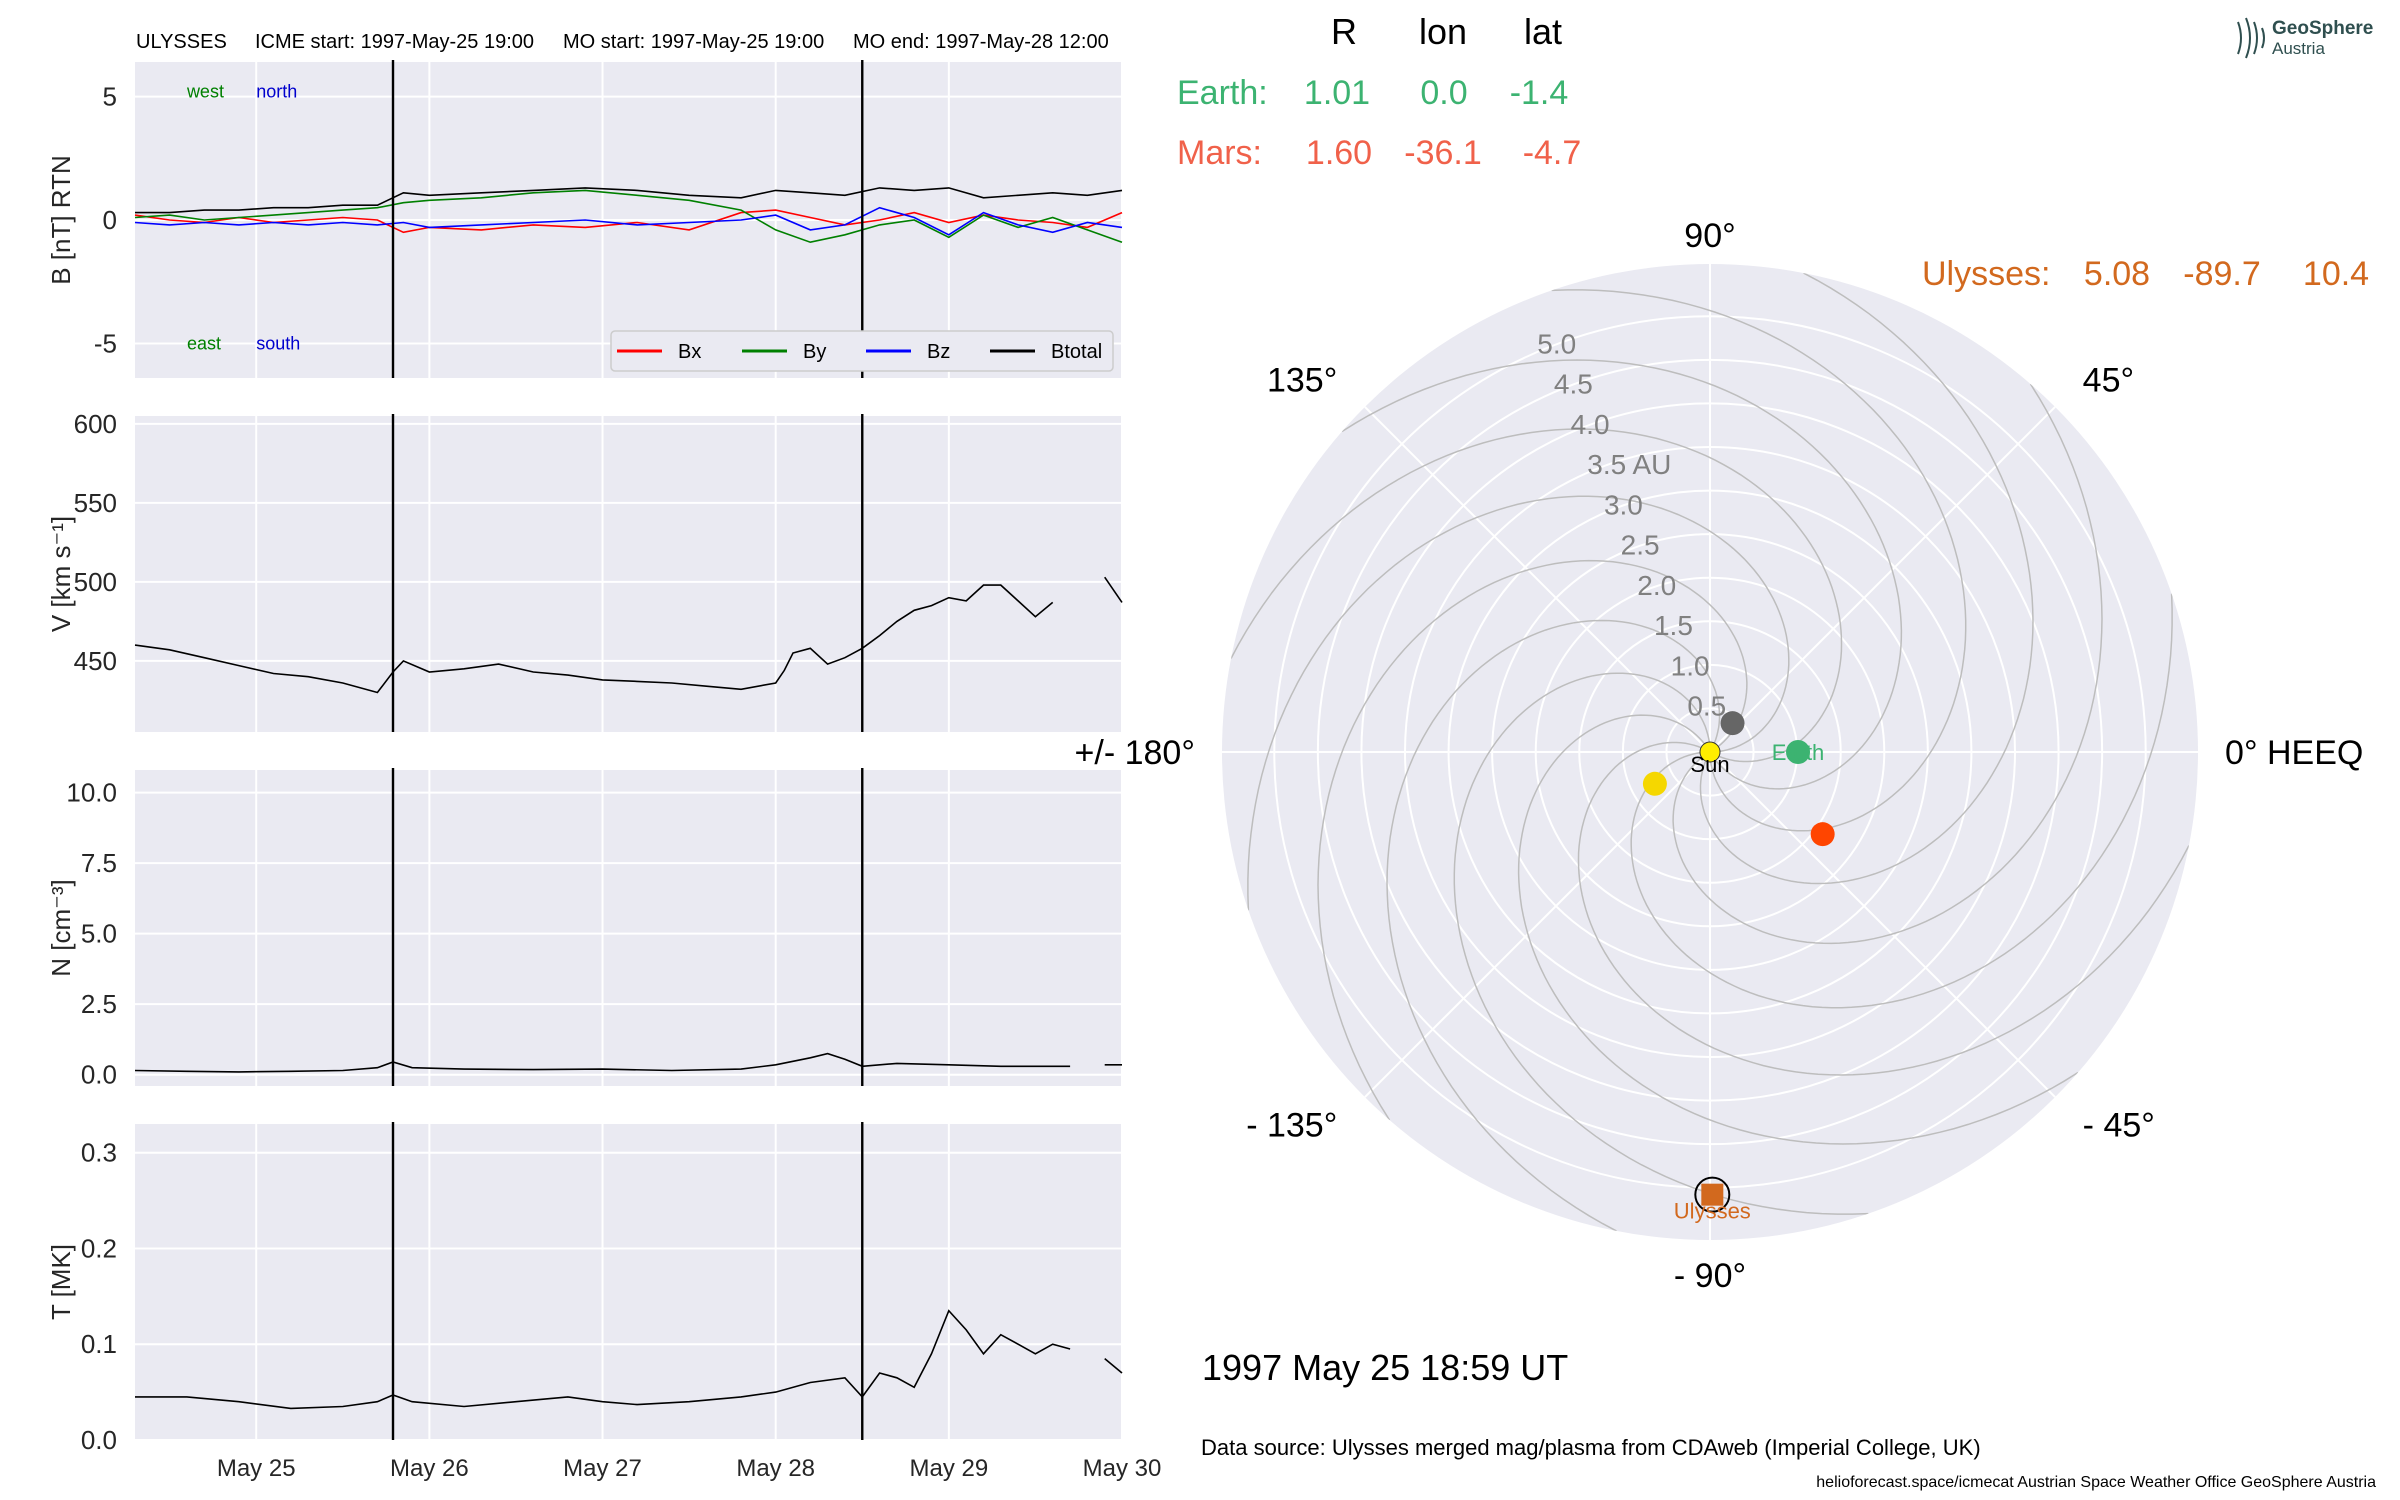 Image resolution: width=2400 pixels, height=1500 pixels. I want to click on v-panel: 450 500 550 600 V [km s⁻¹], so click(584, 570).